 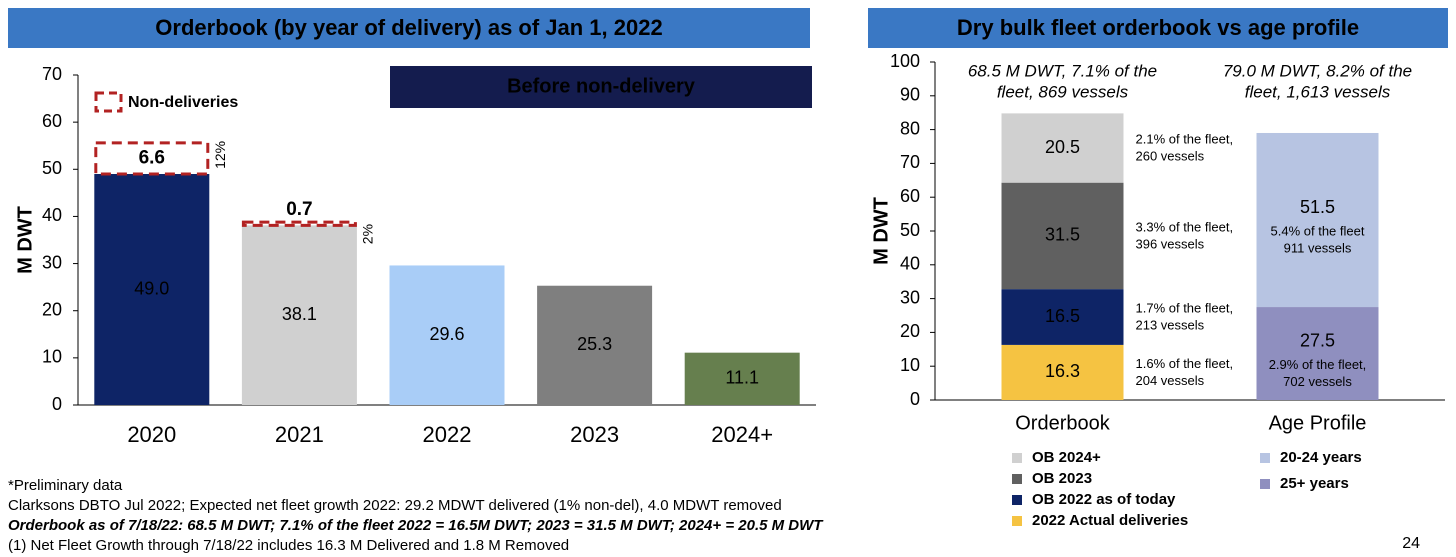 I want to click on top-label: 79.0 M DWT, 8.2% of the, so click(x=1317, y=70).